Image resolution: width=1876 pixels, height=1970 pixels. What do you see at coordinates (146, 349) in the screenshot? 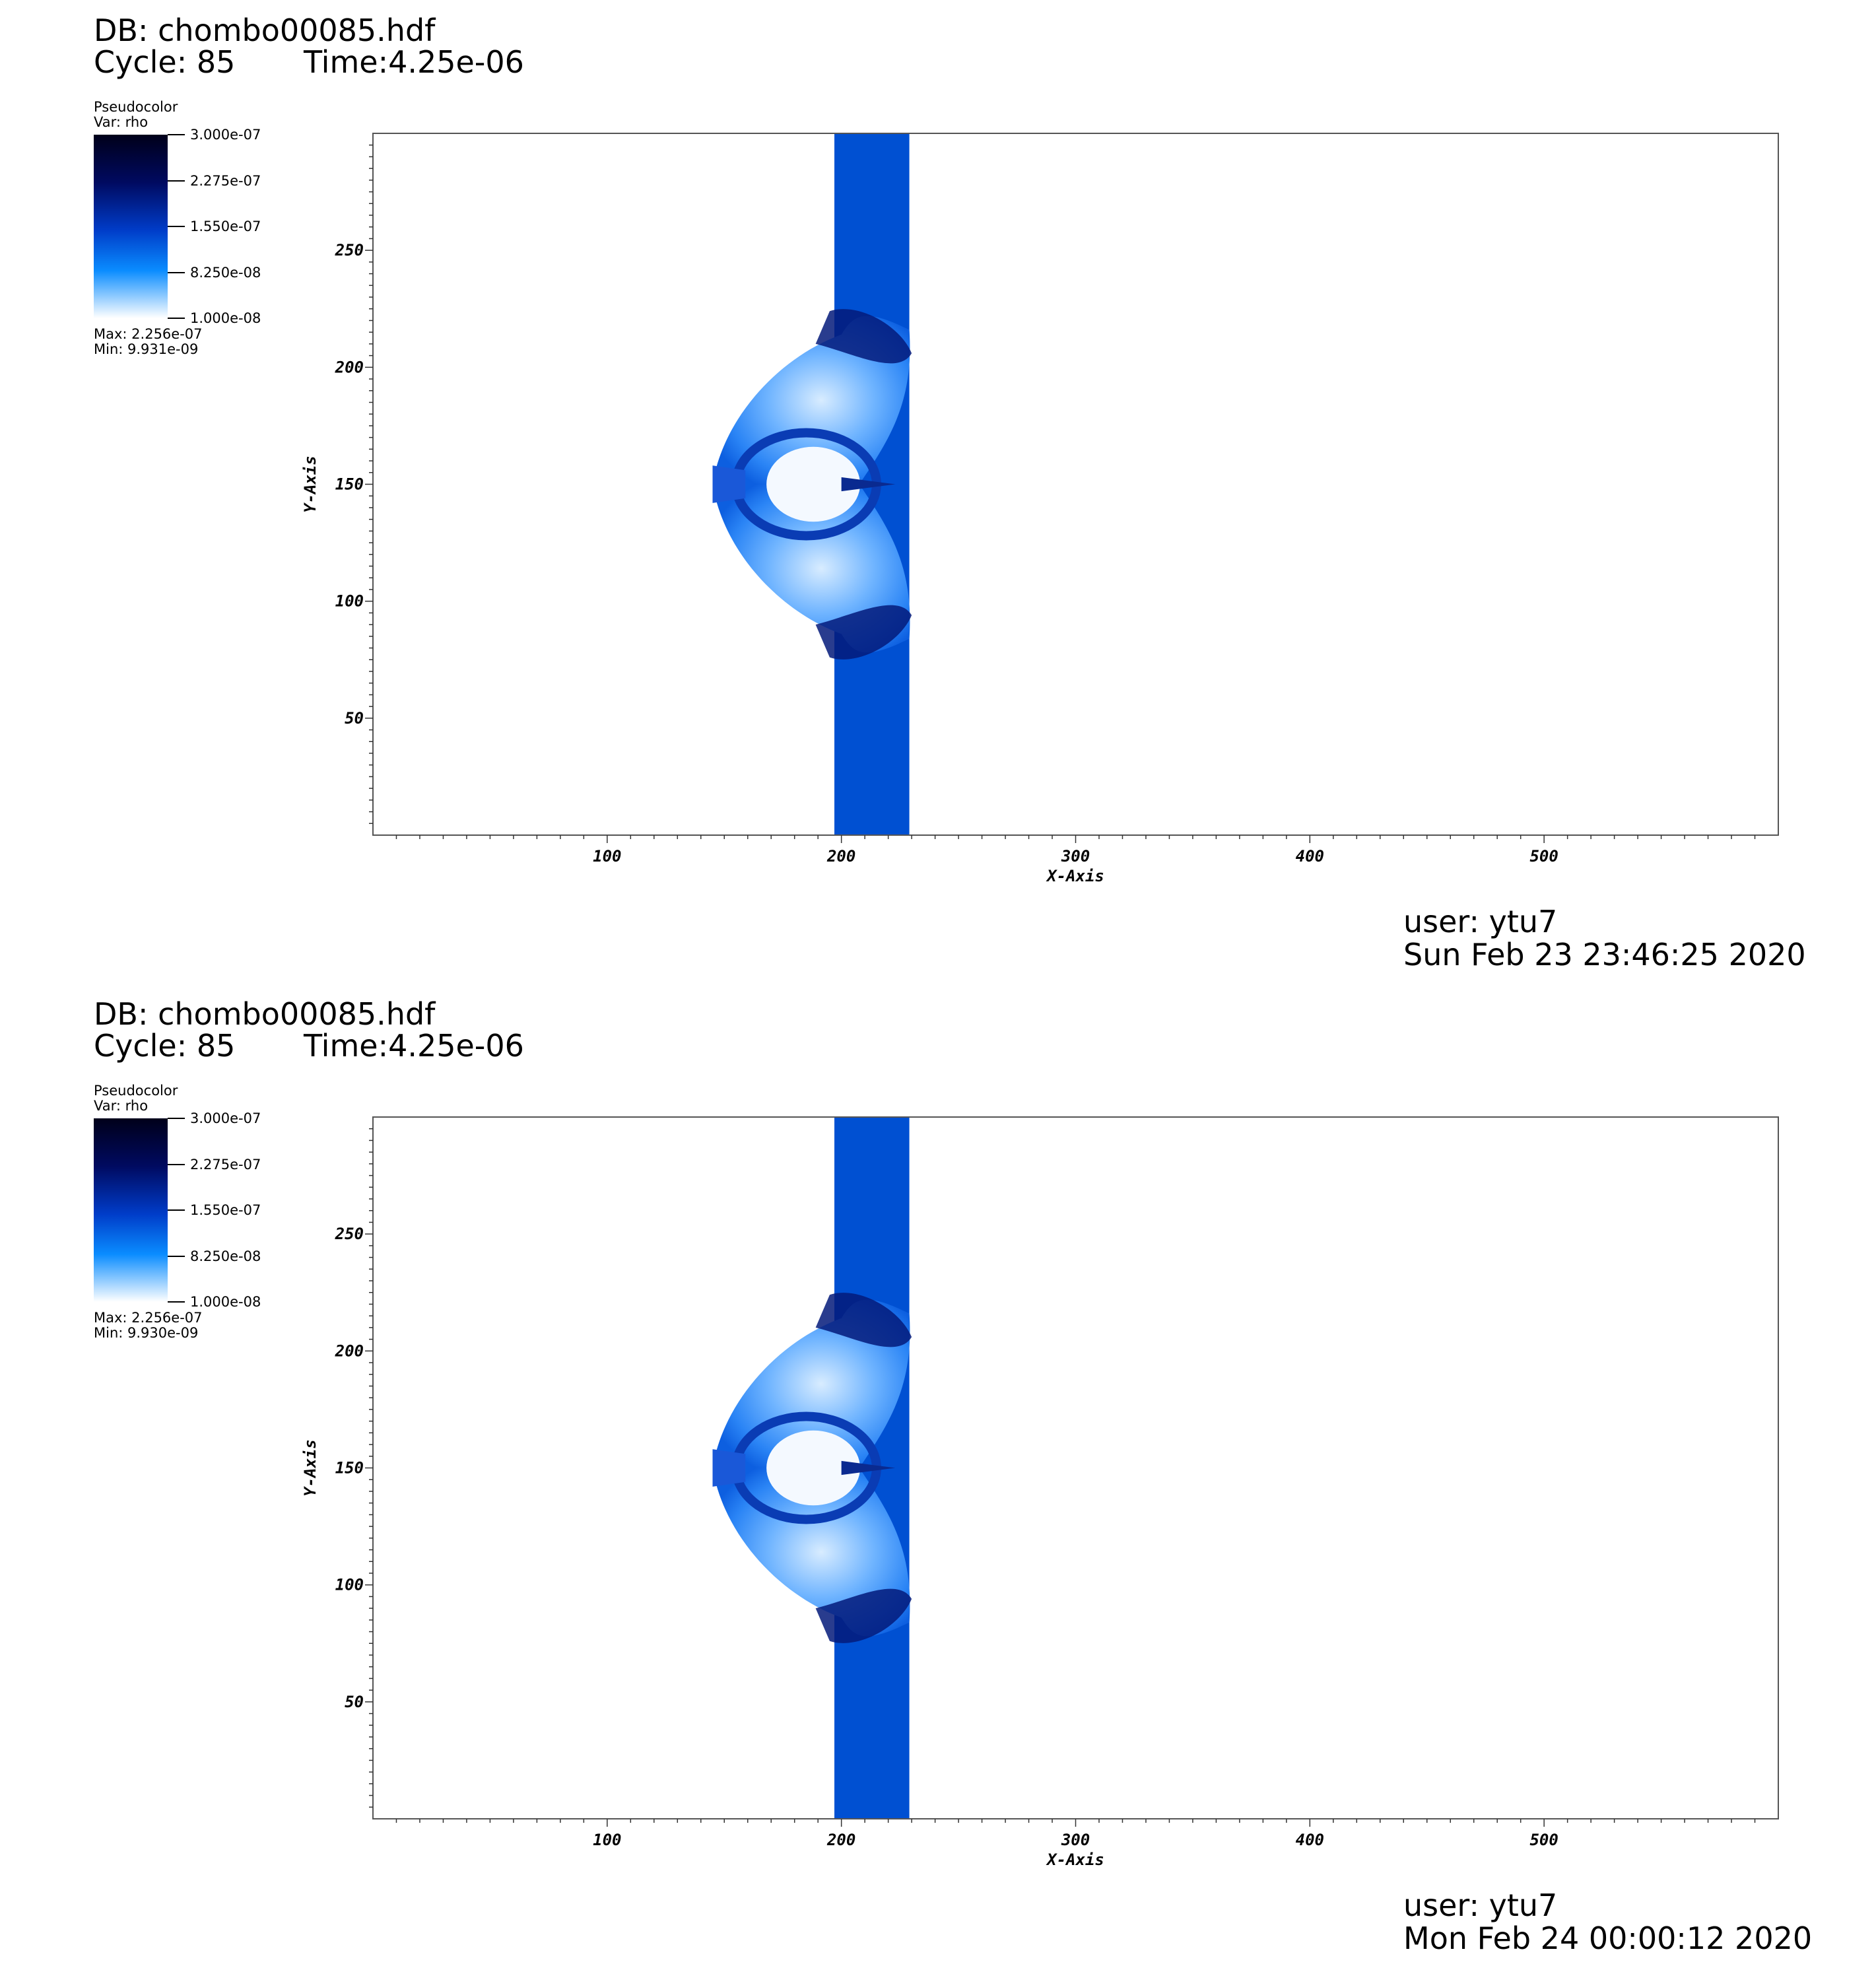
I see `legend-min: Min: 9.931e-09` at bounding box center [146, 349].